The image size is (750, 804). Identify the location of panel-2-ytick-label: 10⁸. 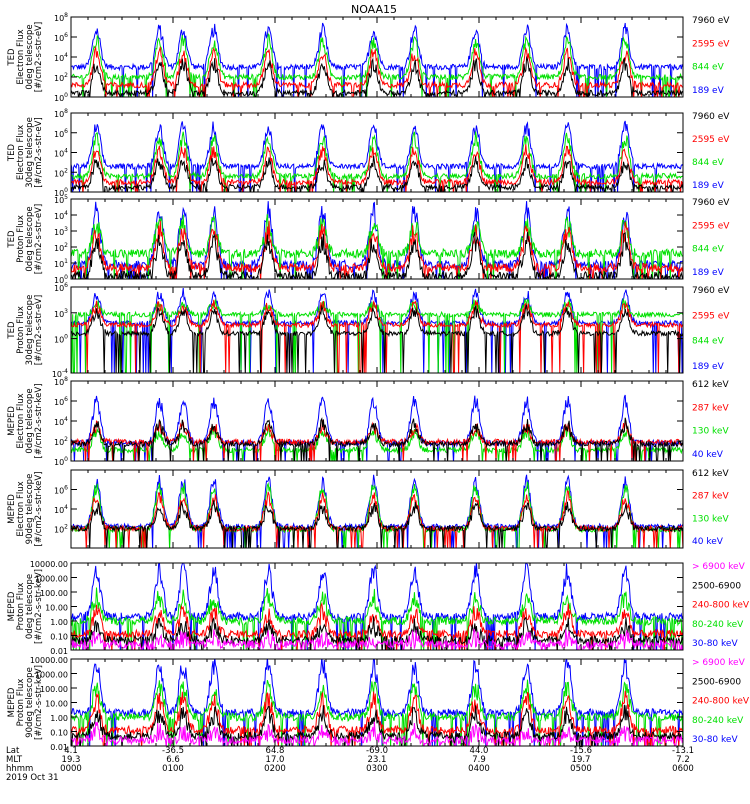
(61, 113).